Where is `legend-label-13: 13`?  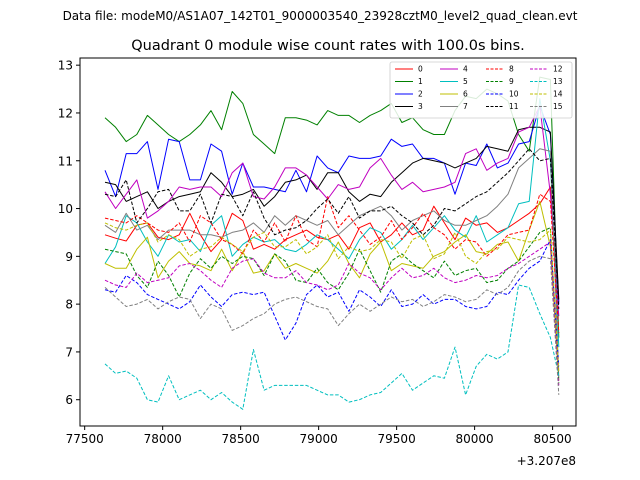 legend-label-13: 13 is located at coordinates (558, 81).